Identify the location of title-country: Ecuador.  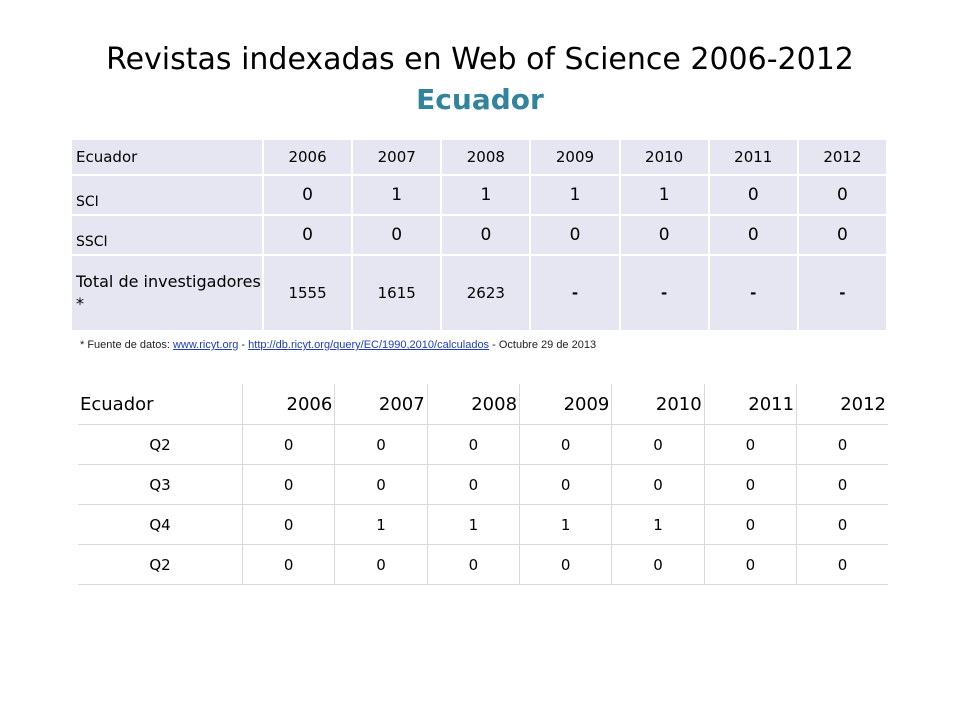
(480, 99).